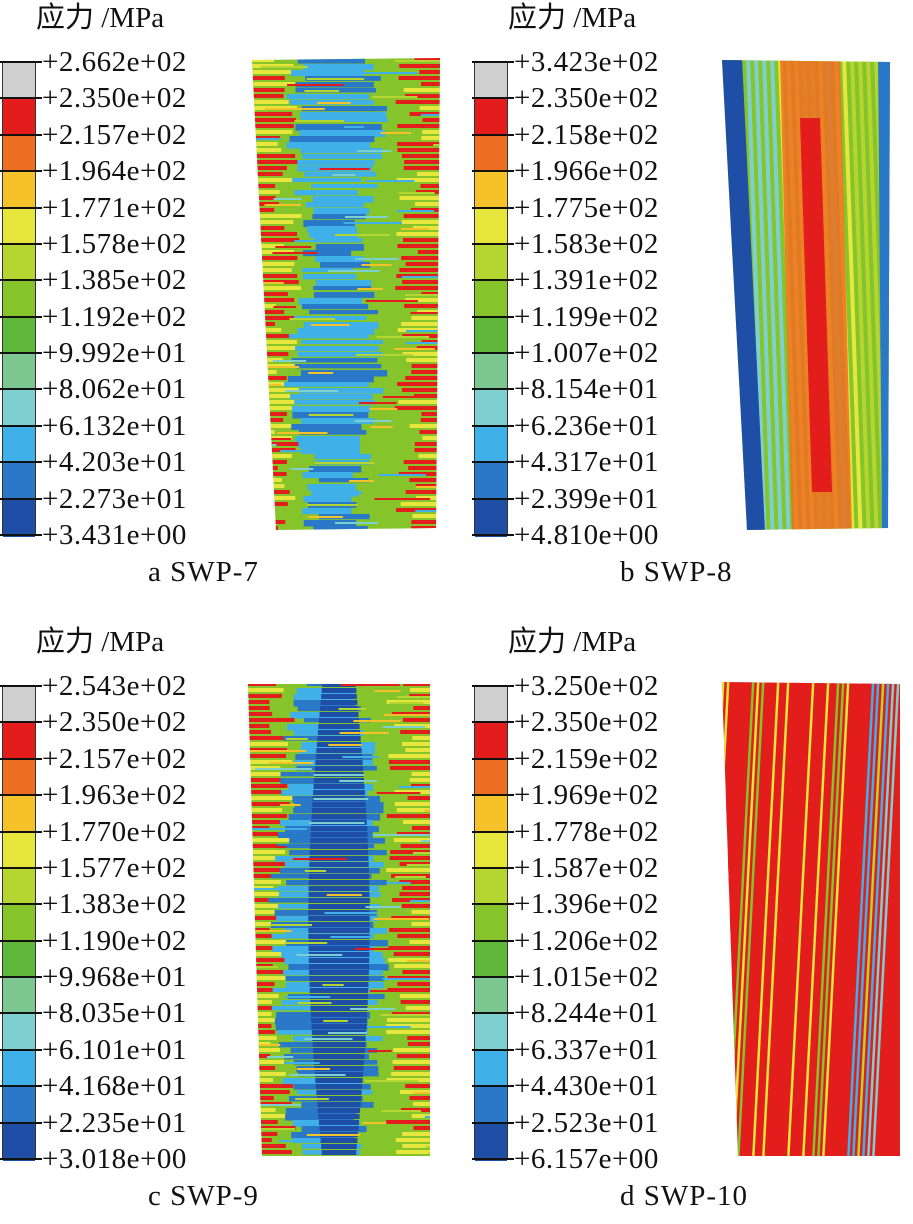 Image resolution: width=913 pixels, height=1224 pixels. Describe the element at coordinates (114, 977) in the screenshot. I see `legend-label: +9.968e+01` at that location.